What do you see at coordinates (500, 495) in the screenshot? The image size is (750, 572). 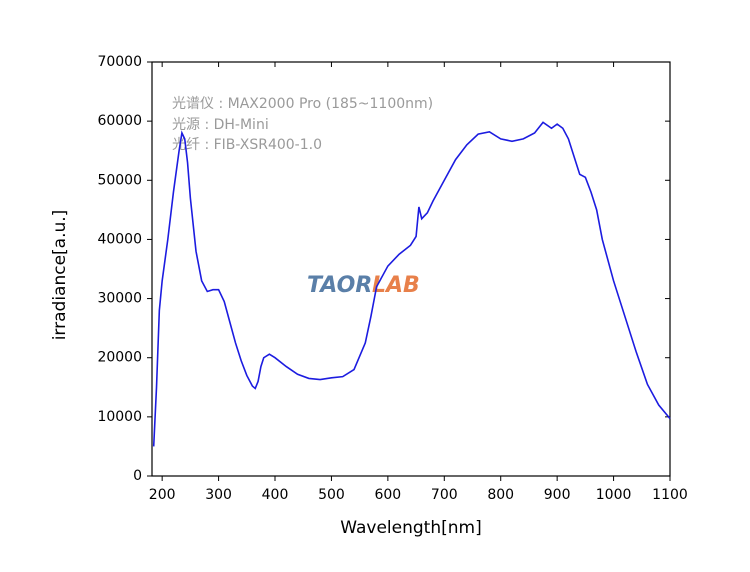 I see `x-tick-label: 800` at bounding box center [500, 495].